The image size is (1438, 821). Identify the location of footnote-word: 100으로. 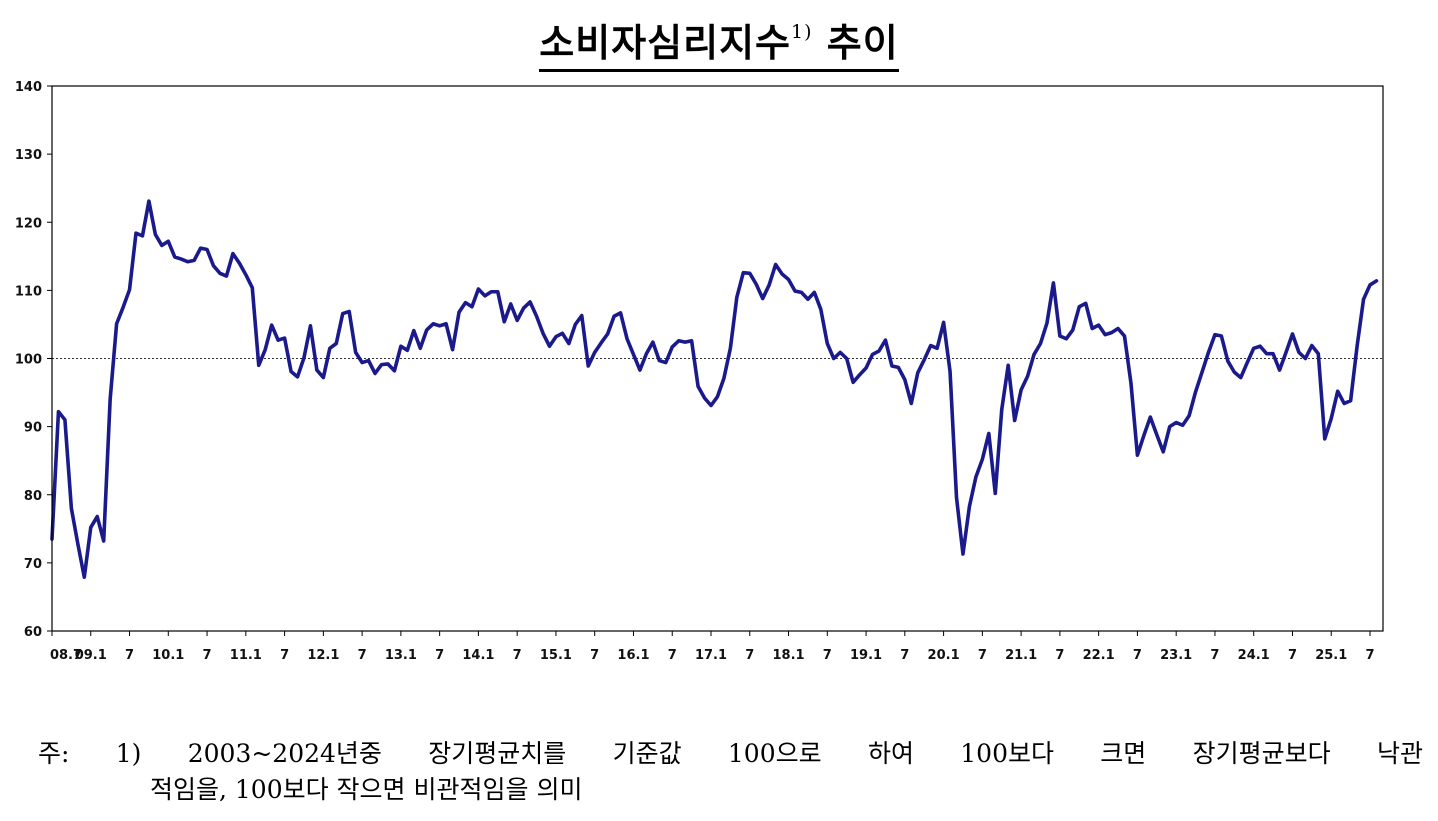
(774, 753).